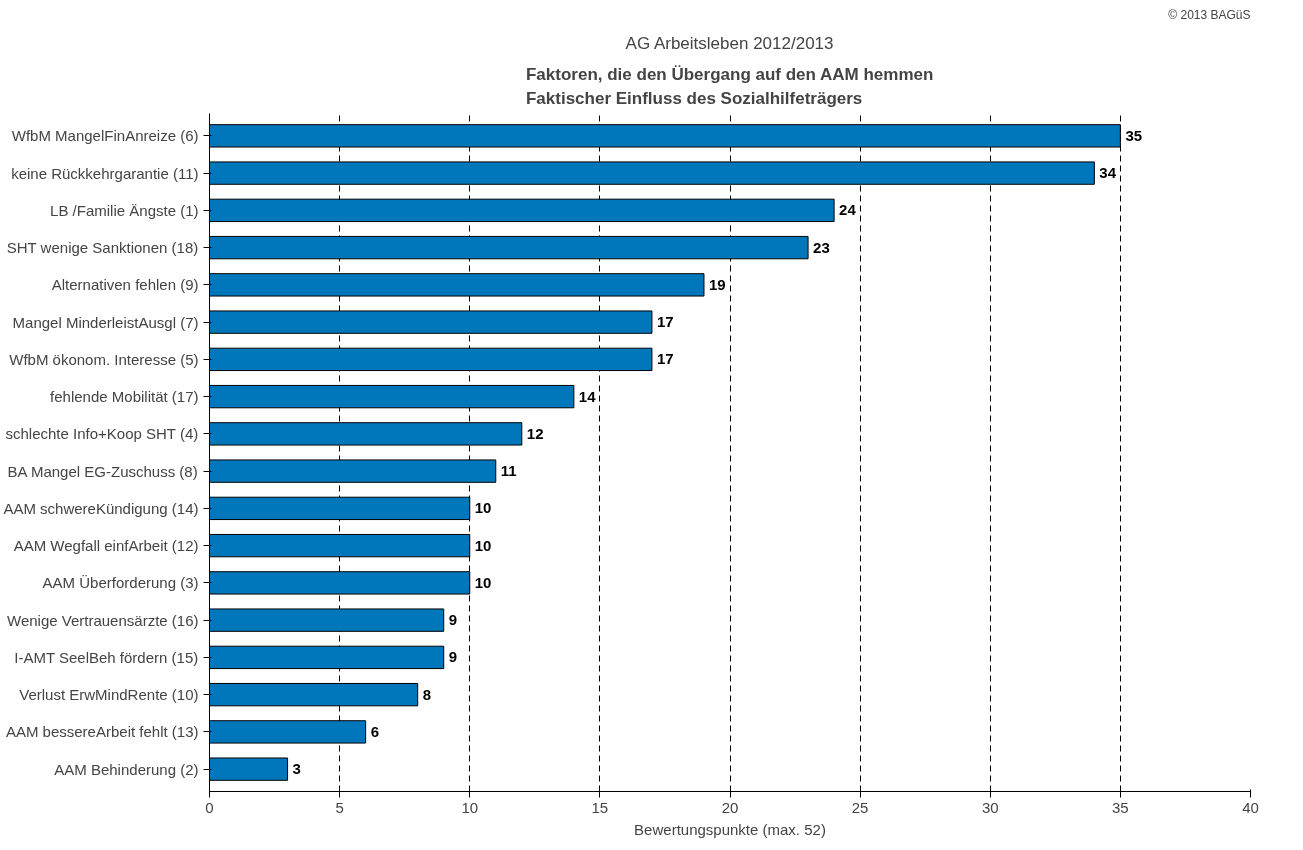  What do you see at coordinates (730, 807) in the screenshot?
I see `x-tick-label: 20` at bounding box center [730, 807].